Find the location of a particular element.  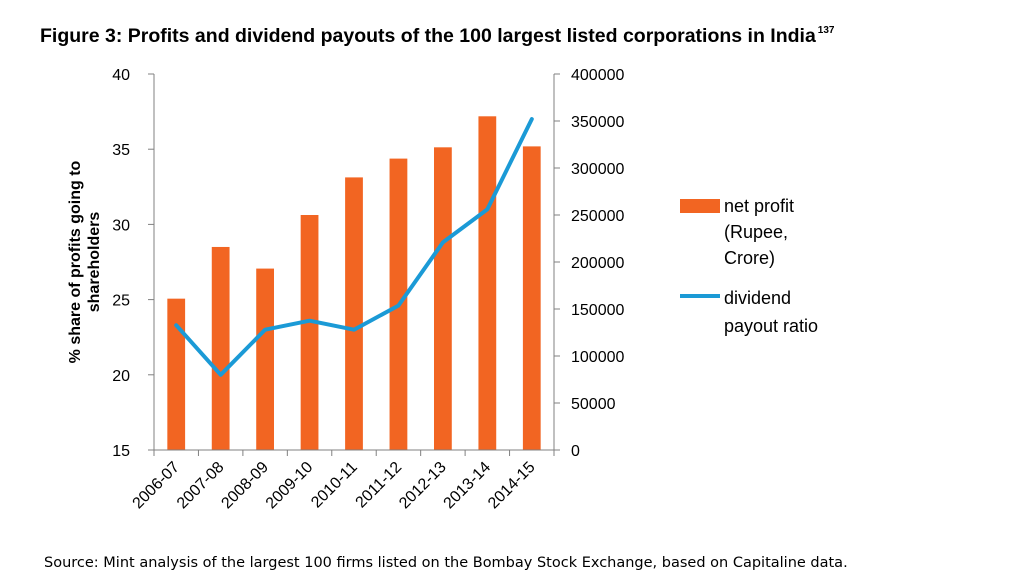

y-tick-label-30: 30 is located at coordinates (121, 225).